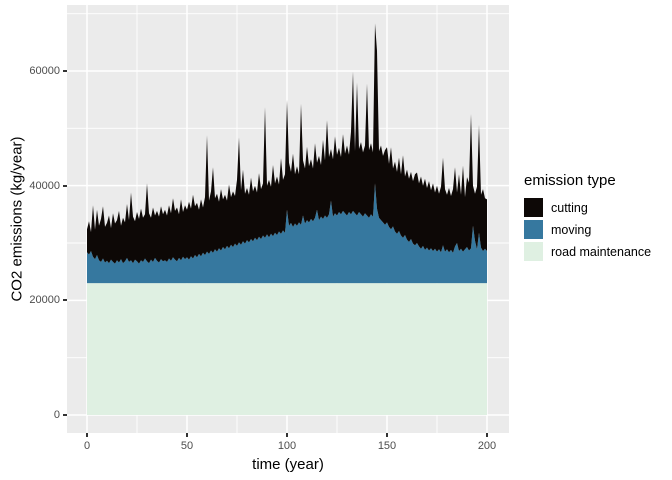 The width and height of the screenshot is (672, 480). Describe the element at coordinates (187, 446) in the screenshot. I see `x-tick-label: 50` at that location.